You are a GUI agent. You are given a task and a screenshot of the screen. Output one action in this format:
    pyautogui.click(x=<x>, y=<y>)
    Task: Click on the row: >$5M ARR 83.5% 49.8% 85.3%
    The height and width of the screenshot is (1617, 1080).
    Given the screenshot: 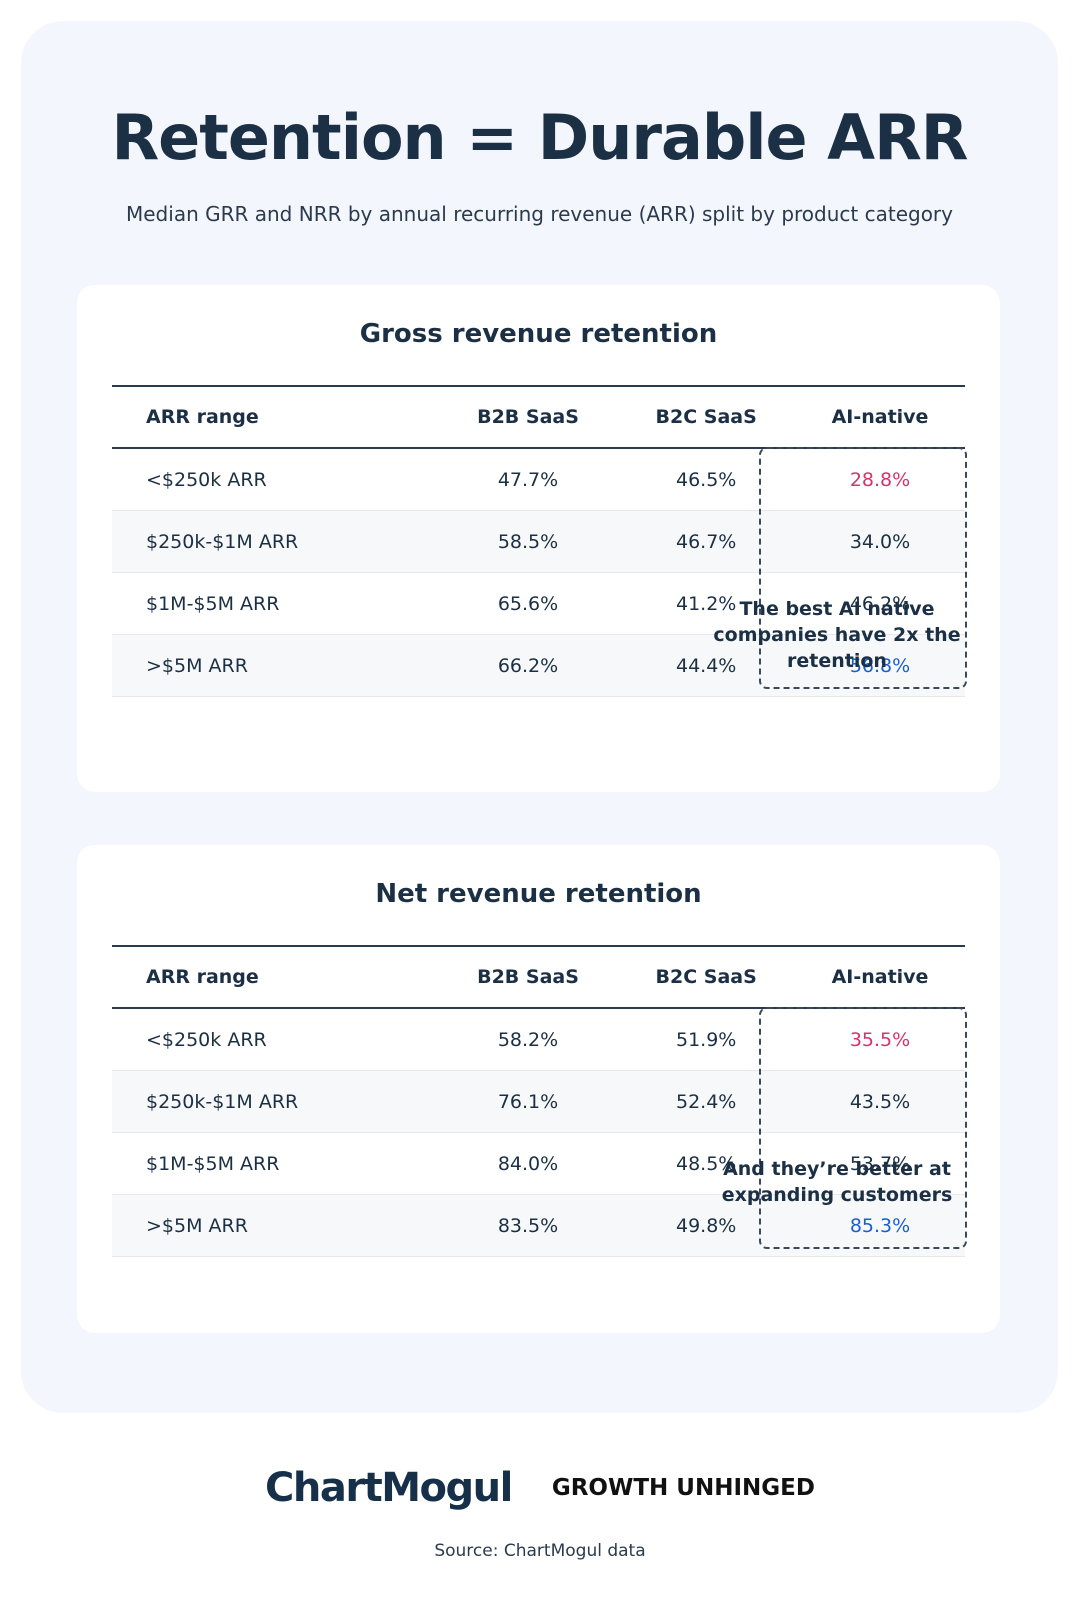 What is the action you would take?
    pyautogui.click(x=538, y=1225)
    